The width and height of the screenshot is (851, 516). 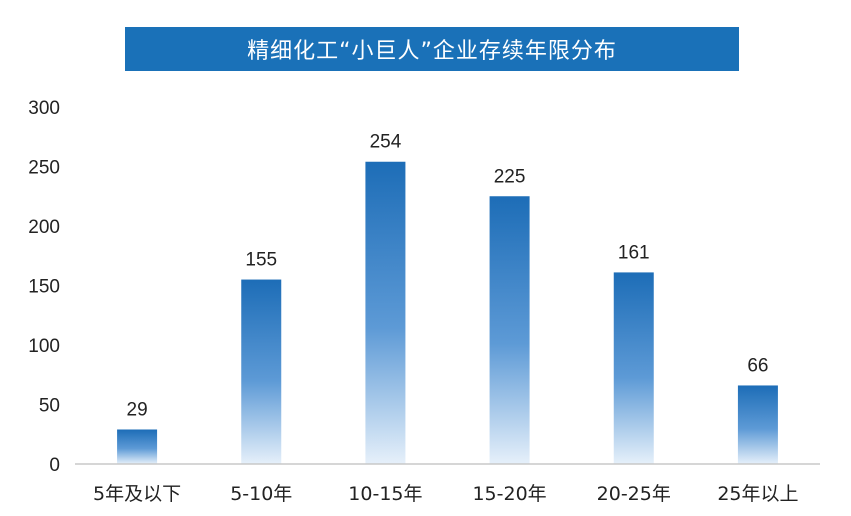 What do you see at coordinates (386, 142) in the screenshot?
I see `bar-value-label: 254` at bounding box center [386, 142].